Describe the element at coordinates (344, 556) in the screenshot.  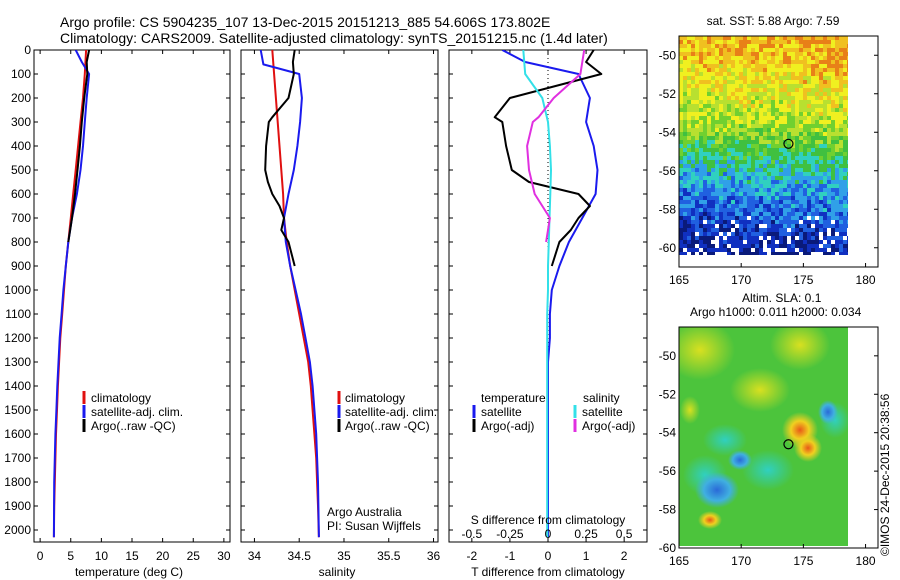
I see `x-tick-label: 35` at that location.